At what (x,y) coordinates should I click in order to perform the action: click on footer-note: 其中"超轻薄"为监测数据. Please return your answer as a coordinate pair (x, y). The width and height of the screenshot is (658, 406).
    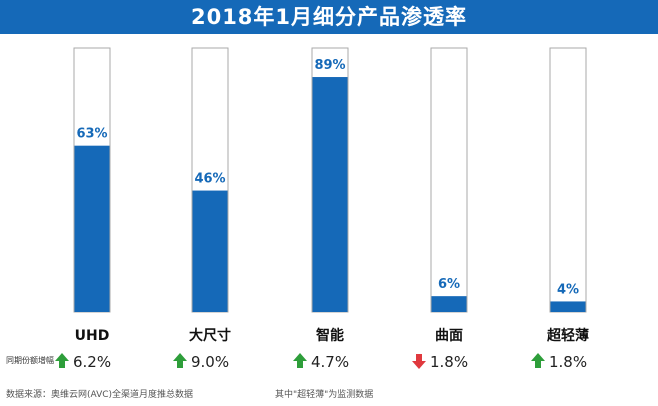
    Looking at the image, I should click on (324, 395).